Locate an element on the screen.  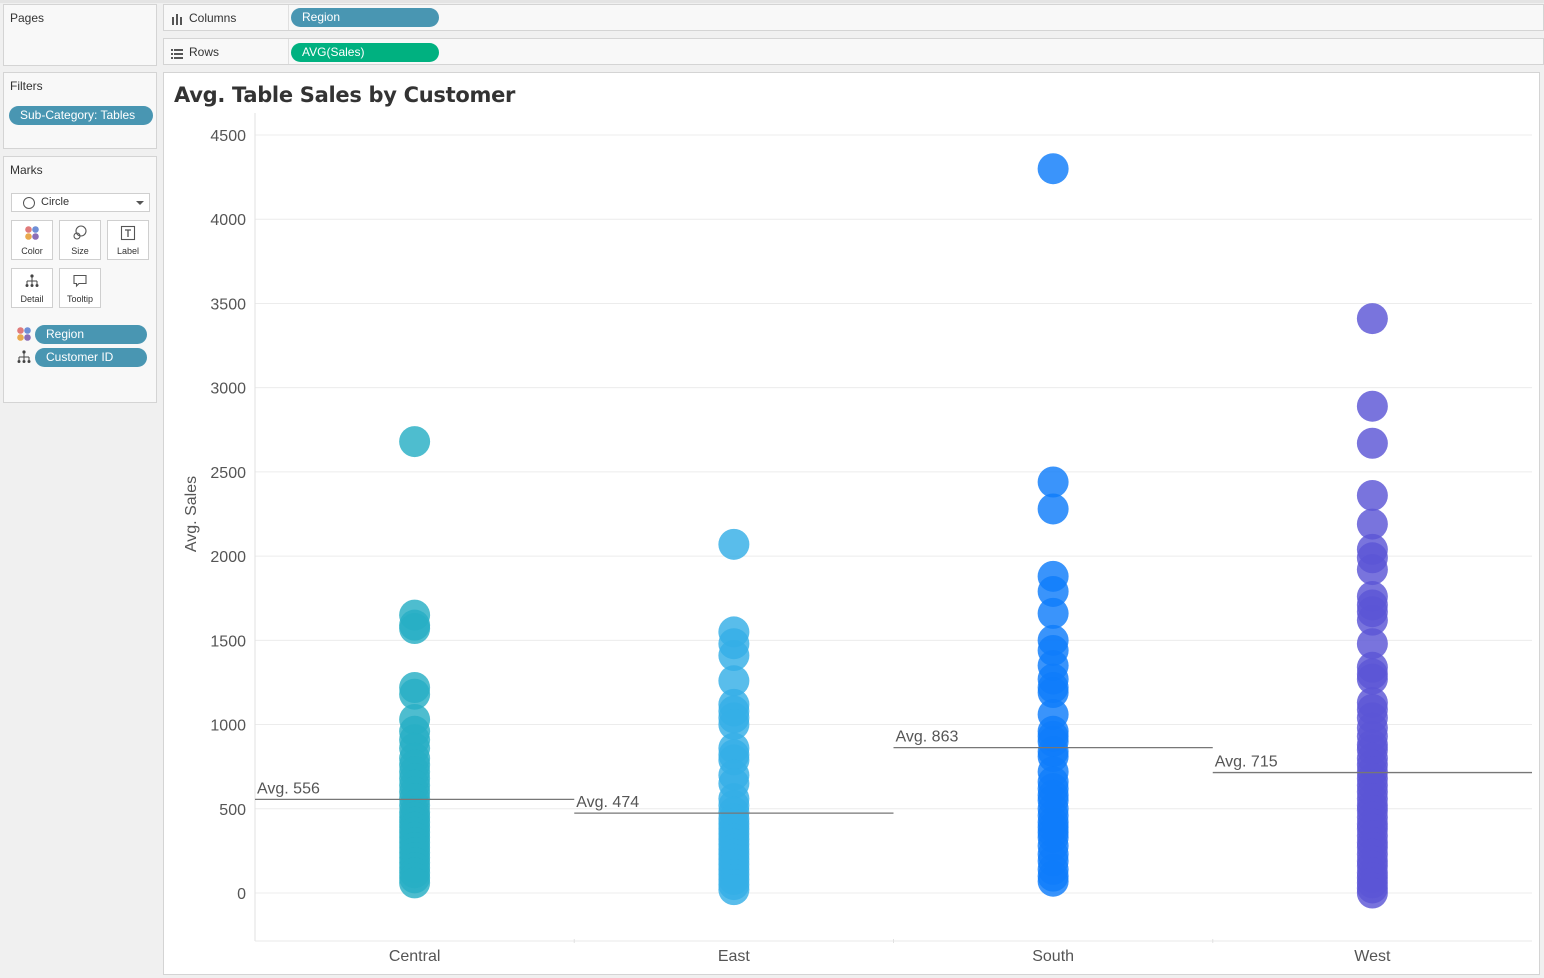
reference-line-label: Avg. 556 is located at coordinates (288, 788).